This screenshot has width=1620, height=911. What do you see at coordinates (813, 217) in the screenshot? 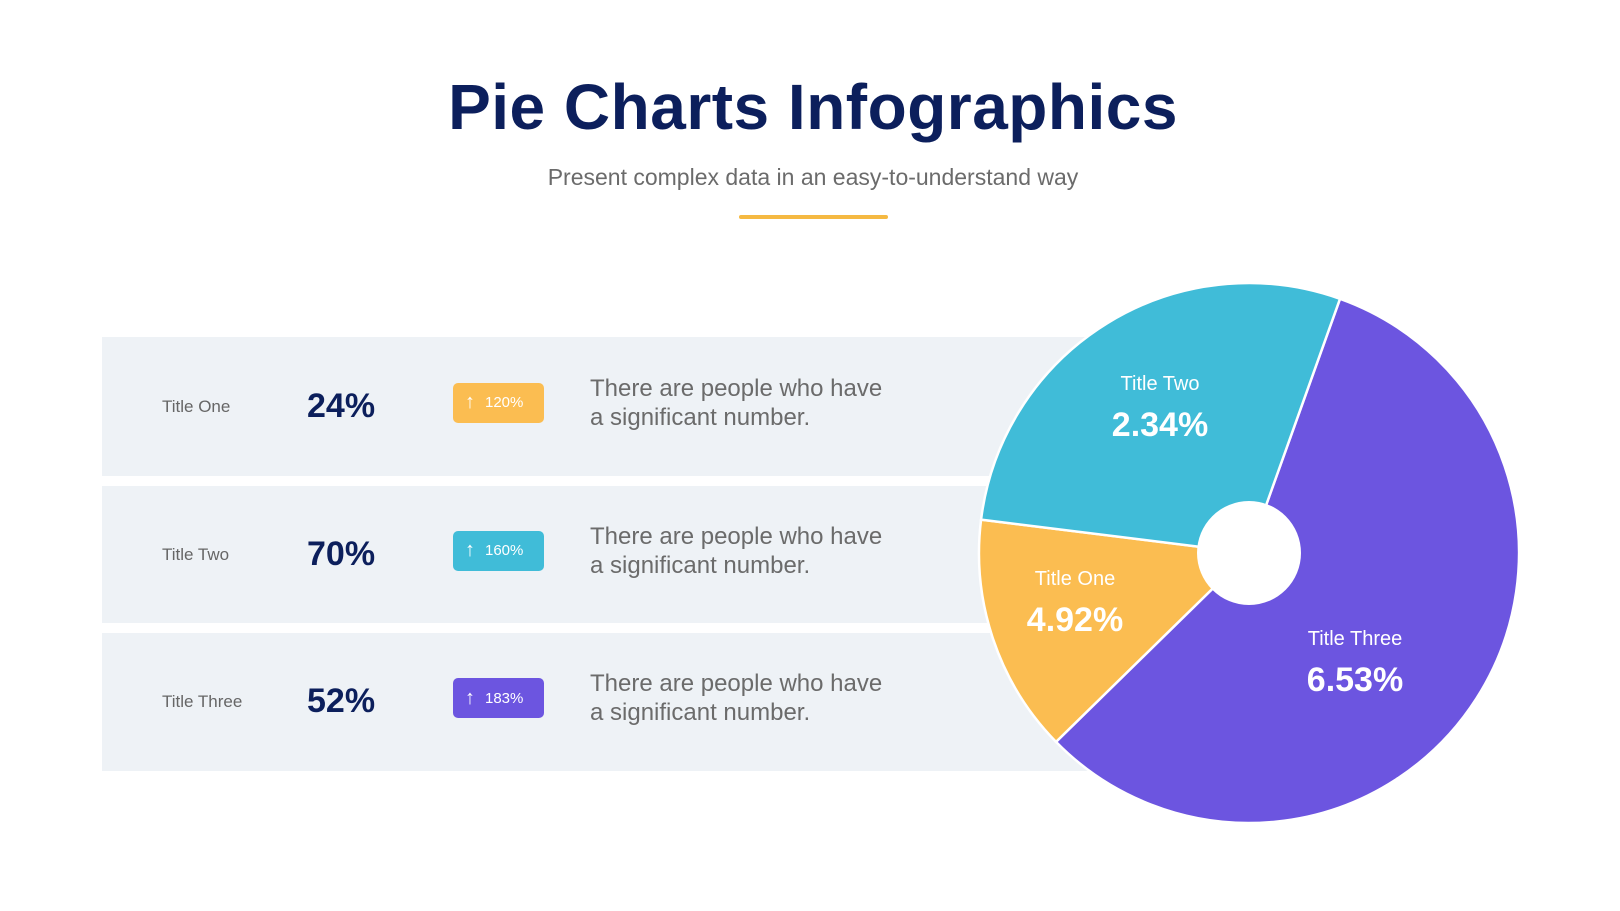
I see `title-underline` at bounding box center [813, 217].